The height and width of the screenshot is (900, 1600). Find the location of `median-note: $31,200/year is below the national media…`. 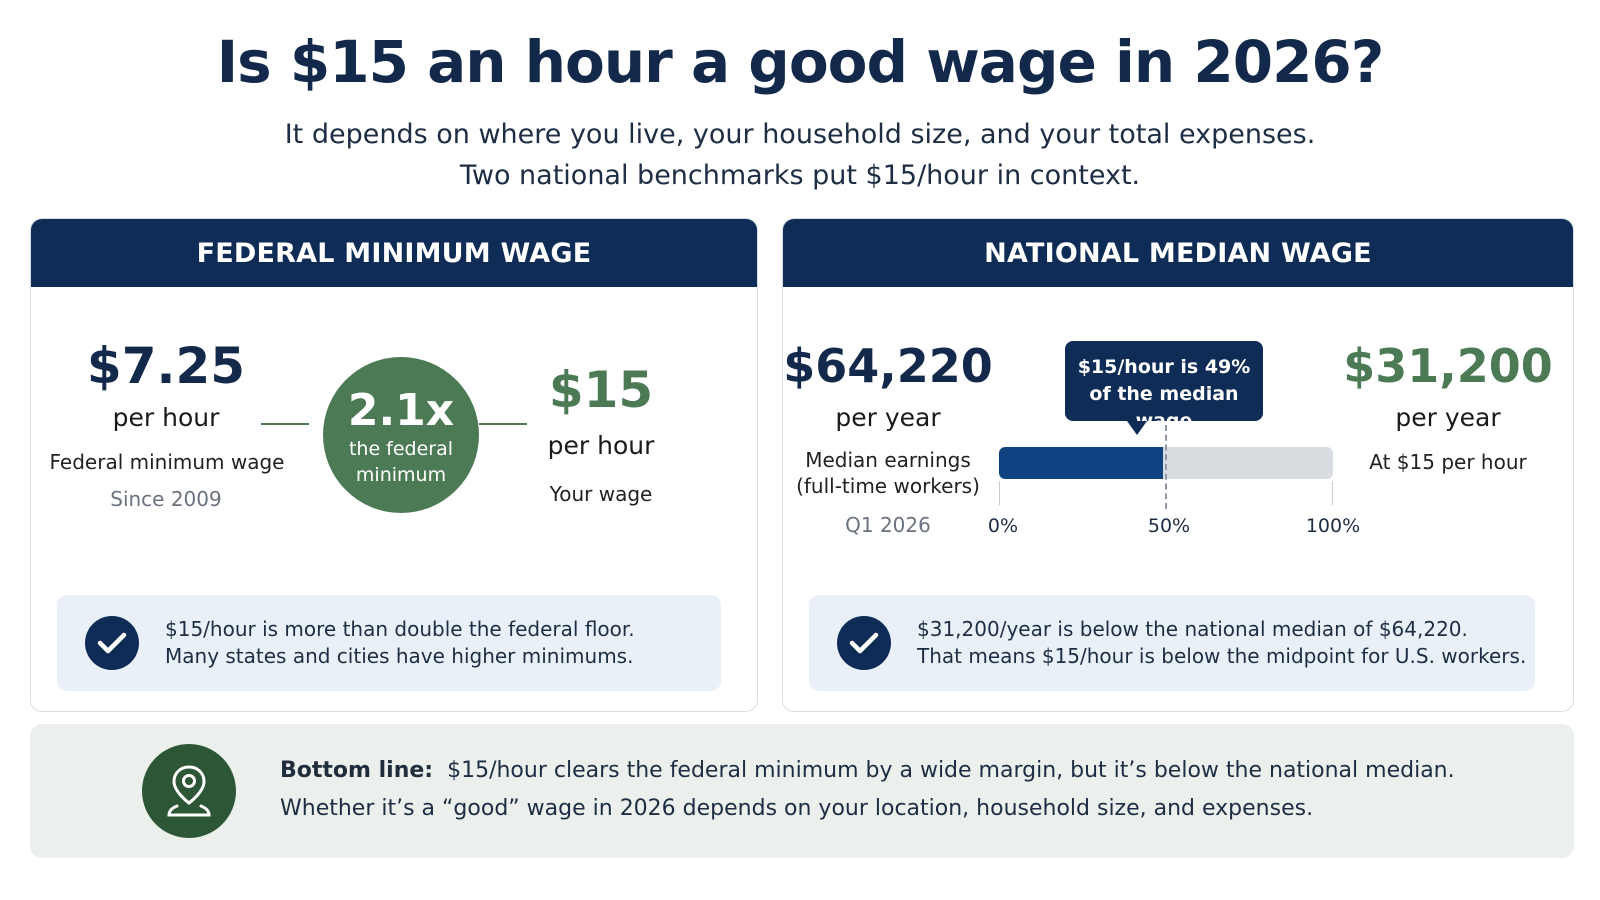

median-note: $31,200/year is below the national media… is located at coordinates (1172, 643).